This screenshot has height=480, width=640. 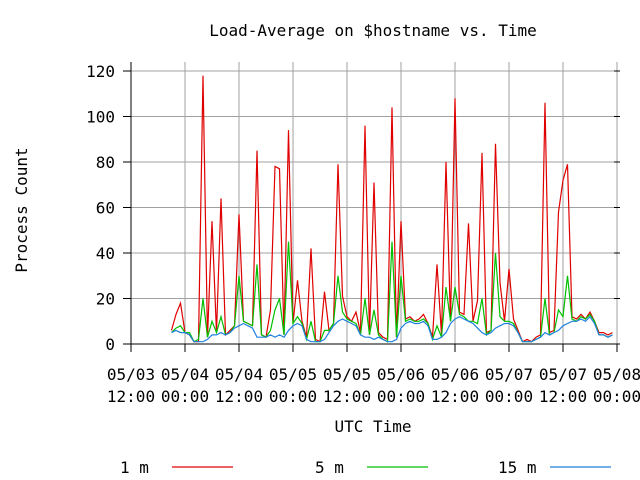 I want to click on y-axis-label: Process Count, so click(x=21, y=209).